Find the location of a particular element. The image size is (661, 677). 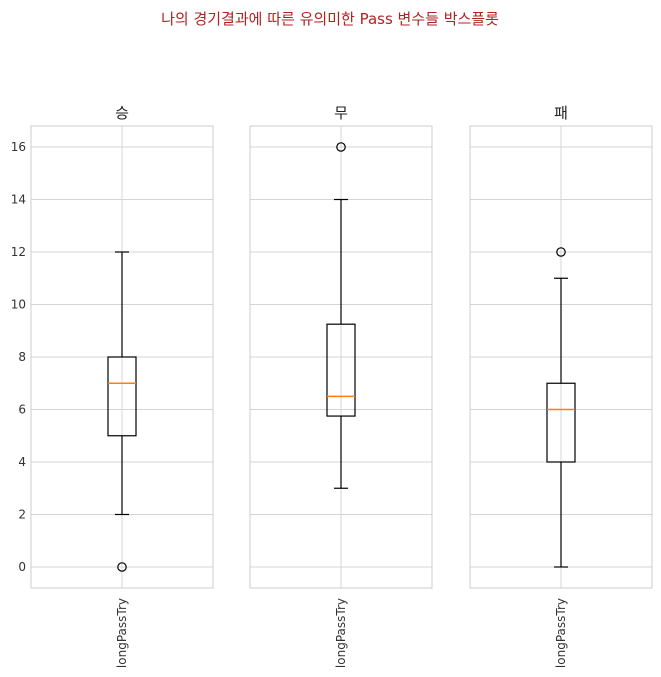

y-tick-label: 12 is located at coordinates (18, 252).